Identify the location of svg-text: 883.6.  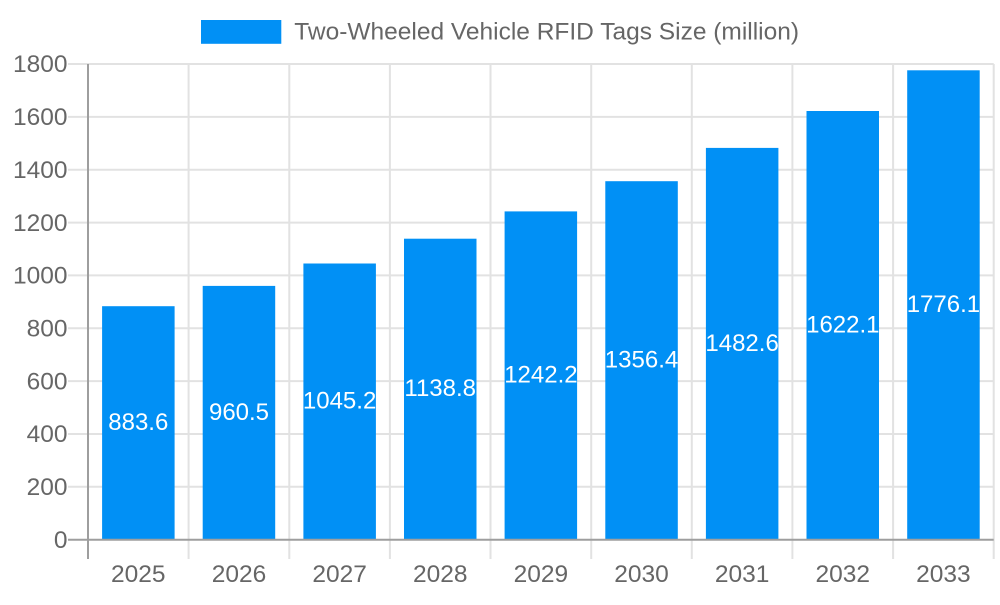
(138, 422).